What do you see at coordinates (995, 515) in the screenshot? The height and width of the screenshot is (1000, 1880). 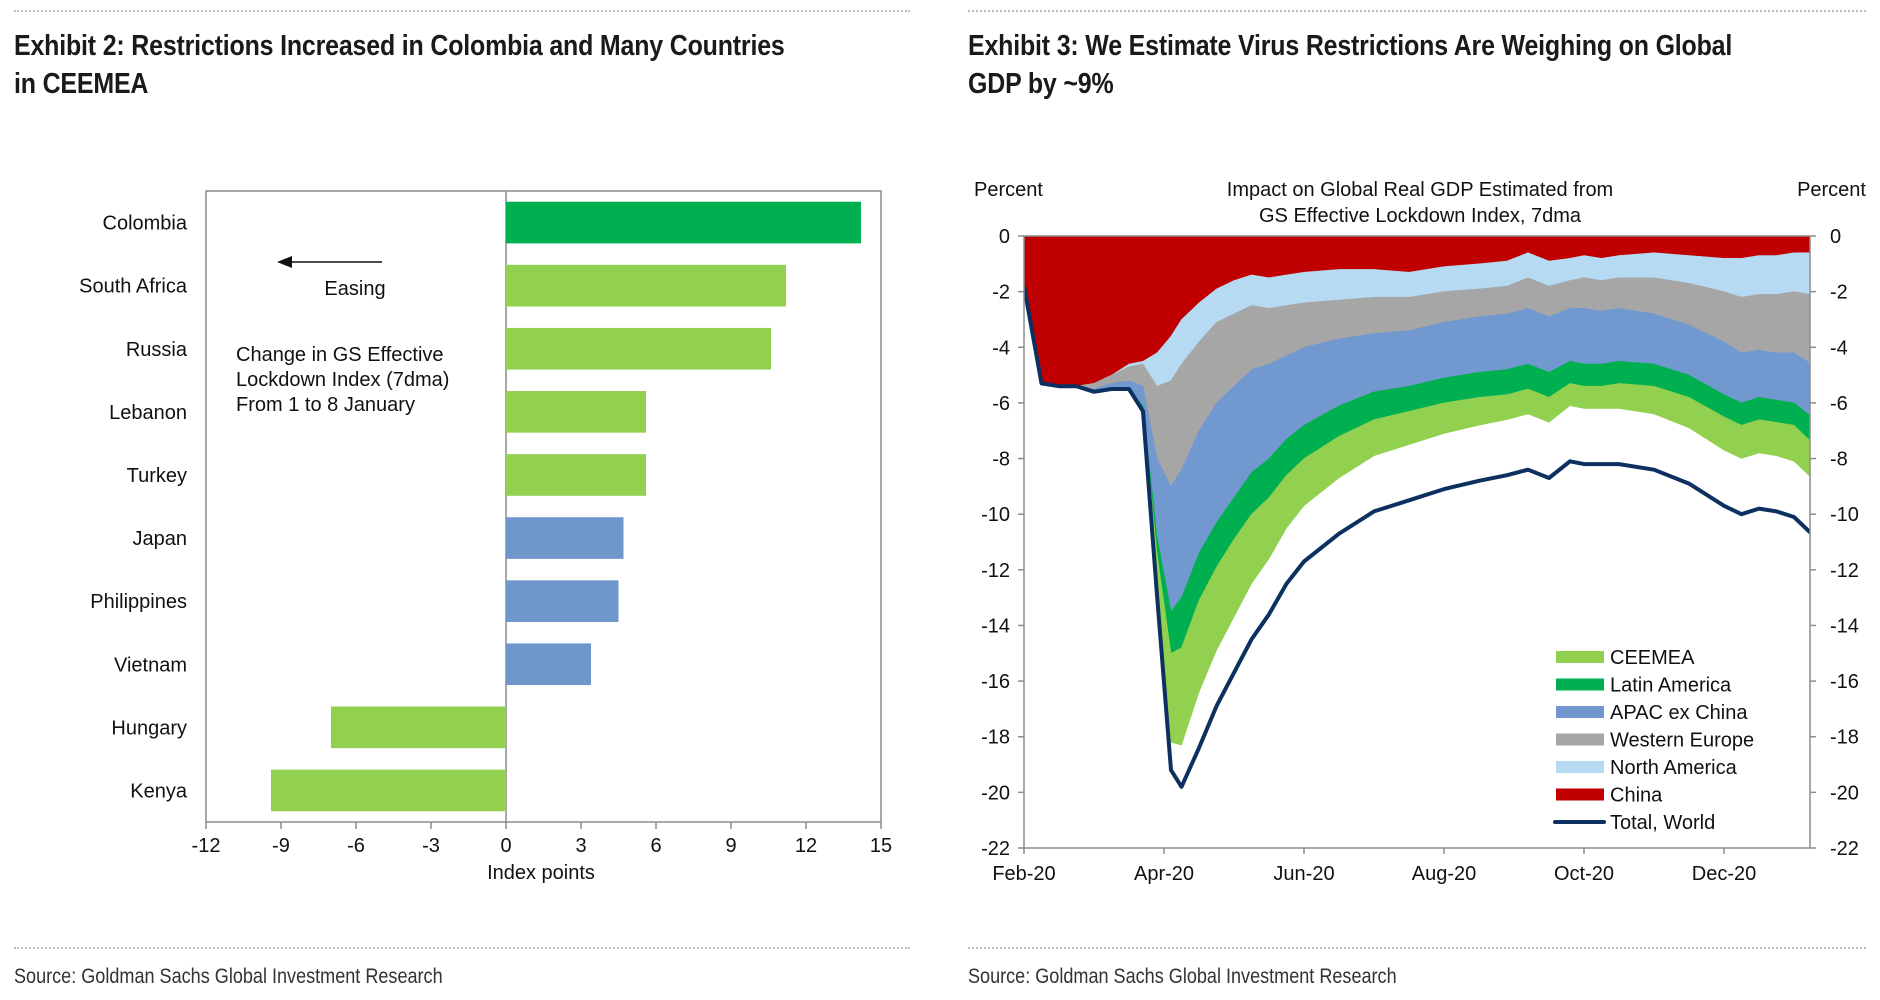 I see `y-tick-label-left: -10` at bounding box center [995, 515].